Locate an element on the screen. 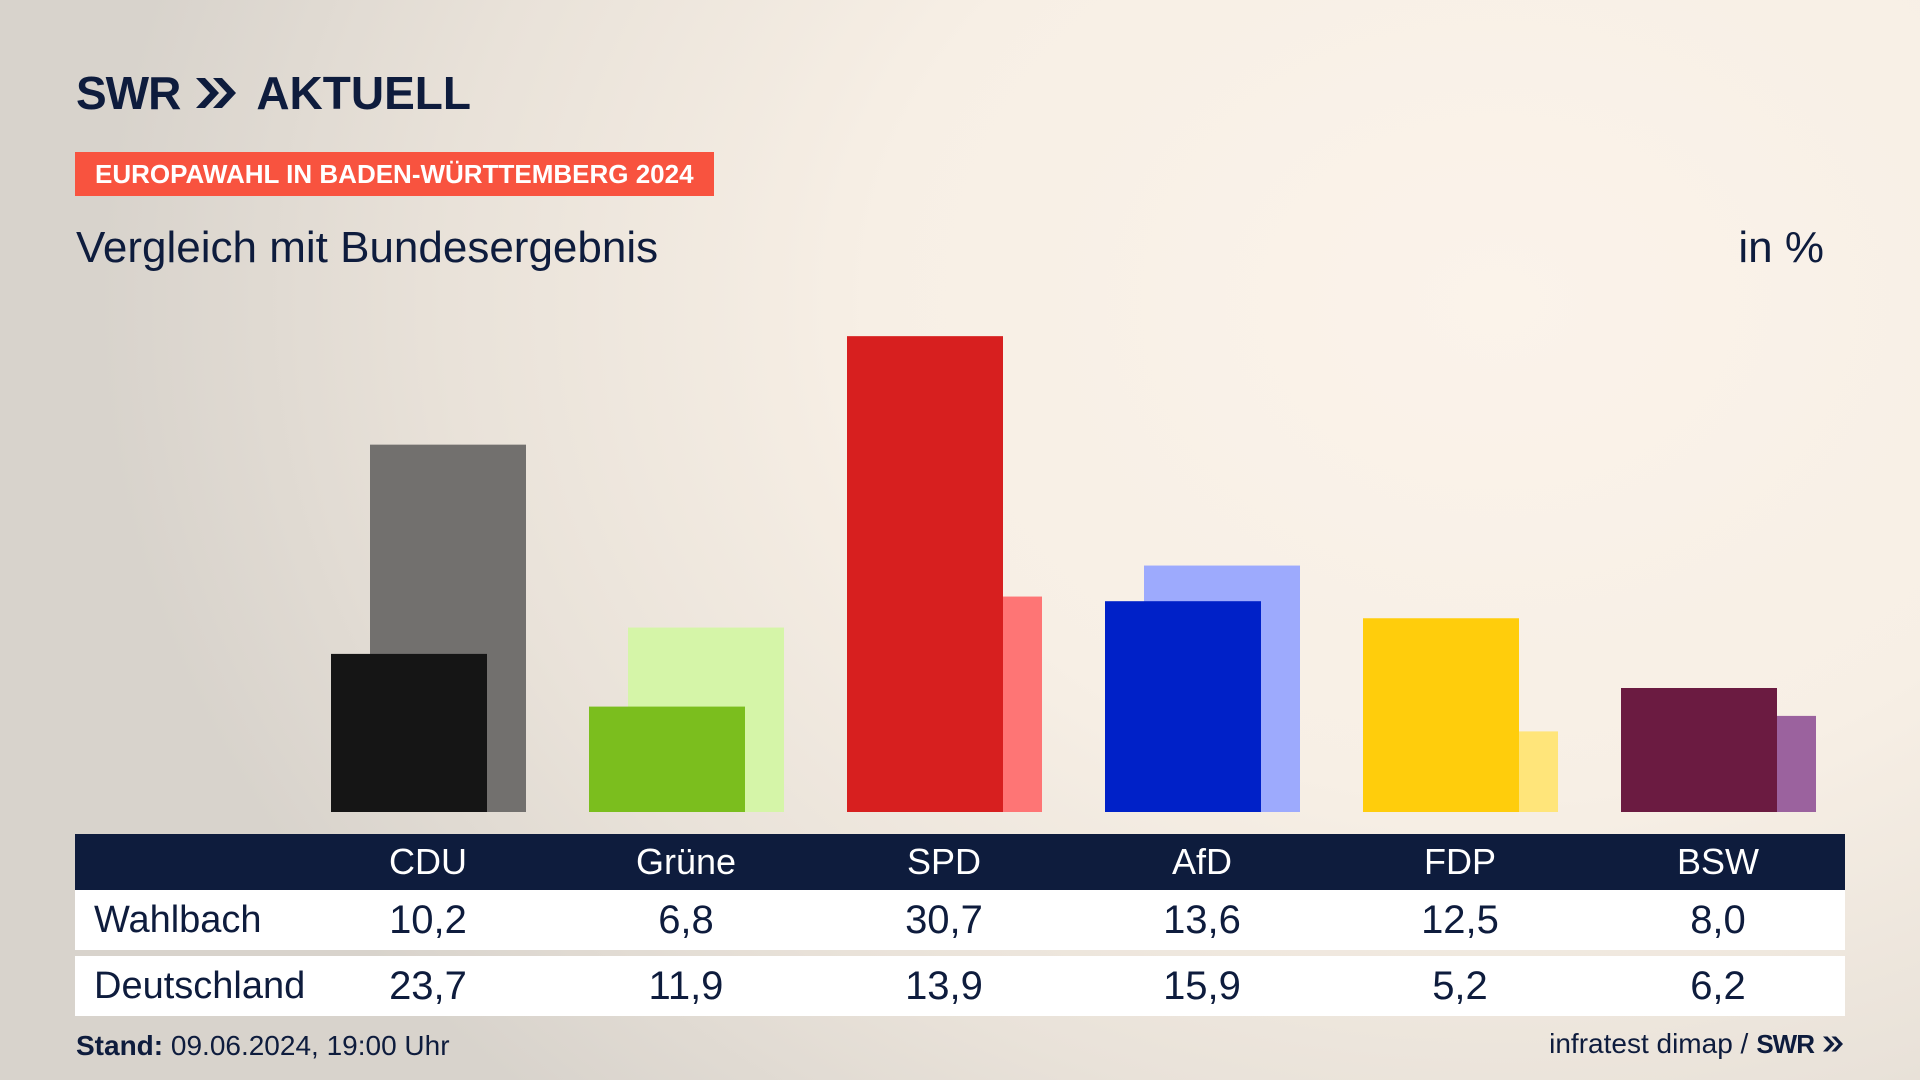 The width and height of the screenshot is (1920, 1080). value-local-fdp: 12,5 is located at coordinates (1460, 920).